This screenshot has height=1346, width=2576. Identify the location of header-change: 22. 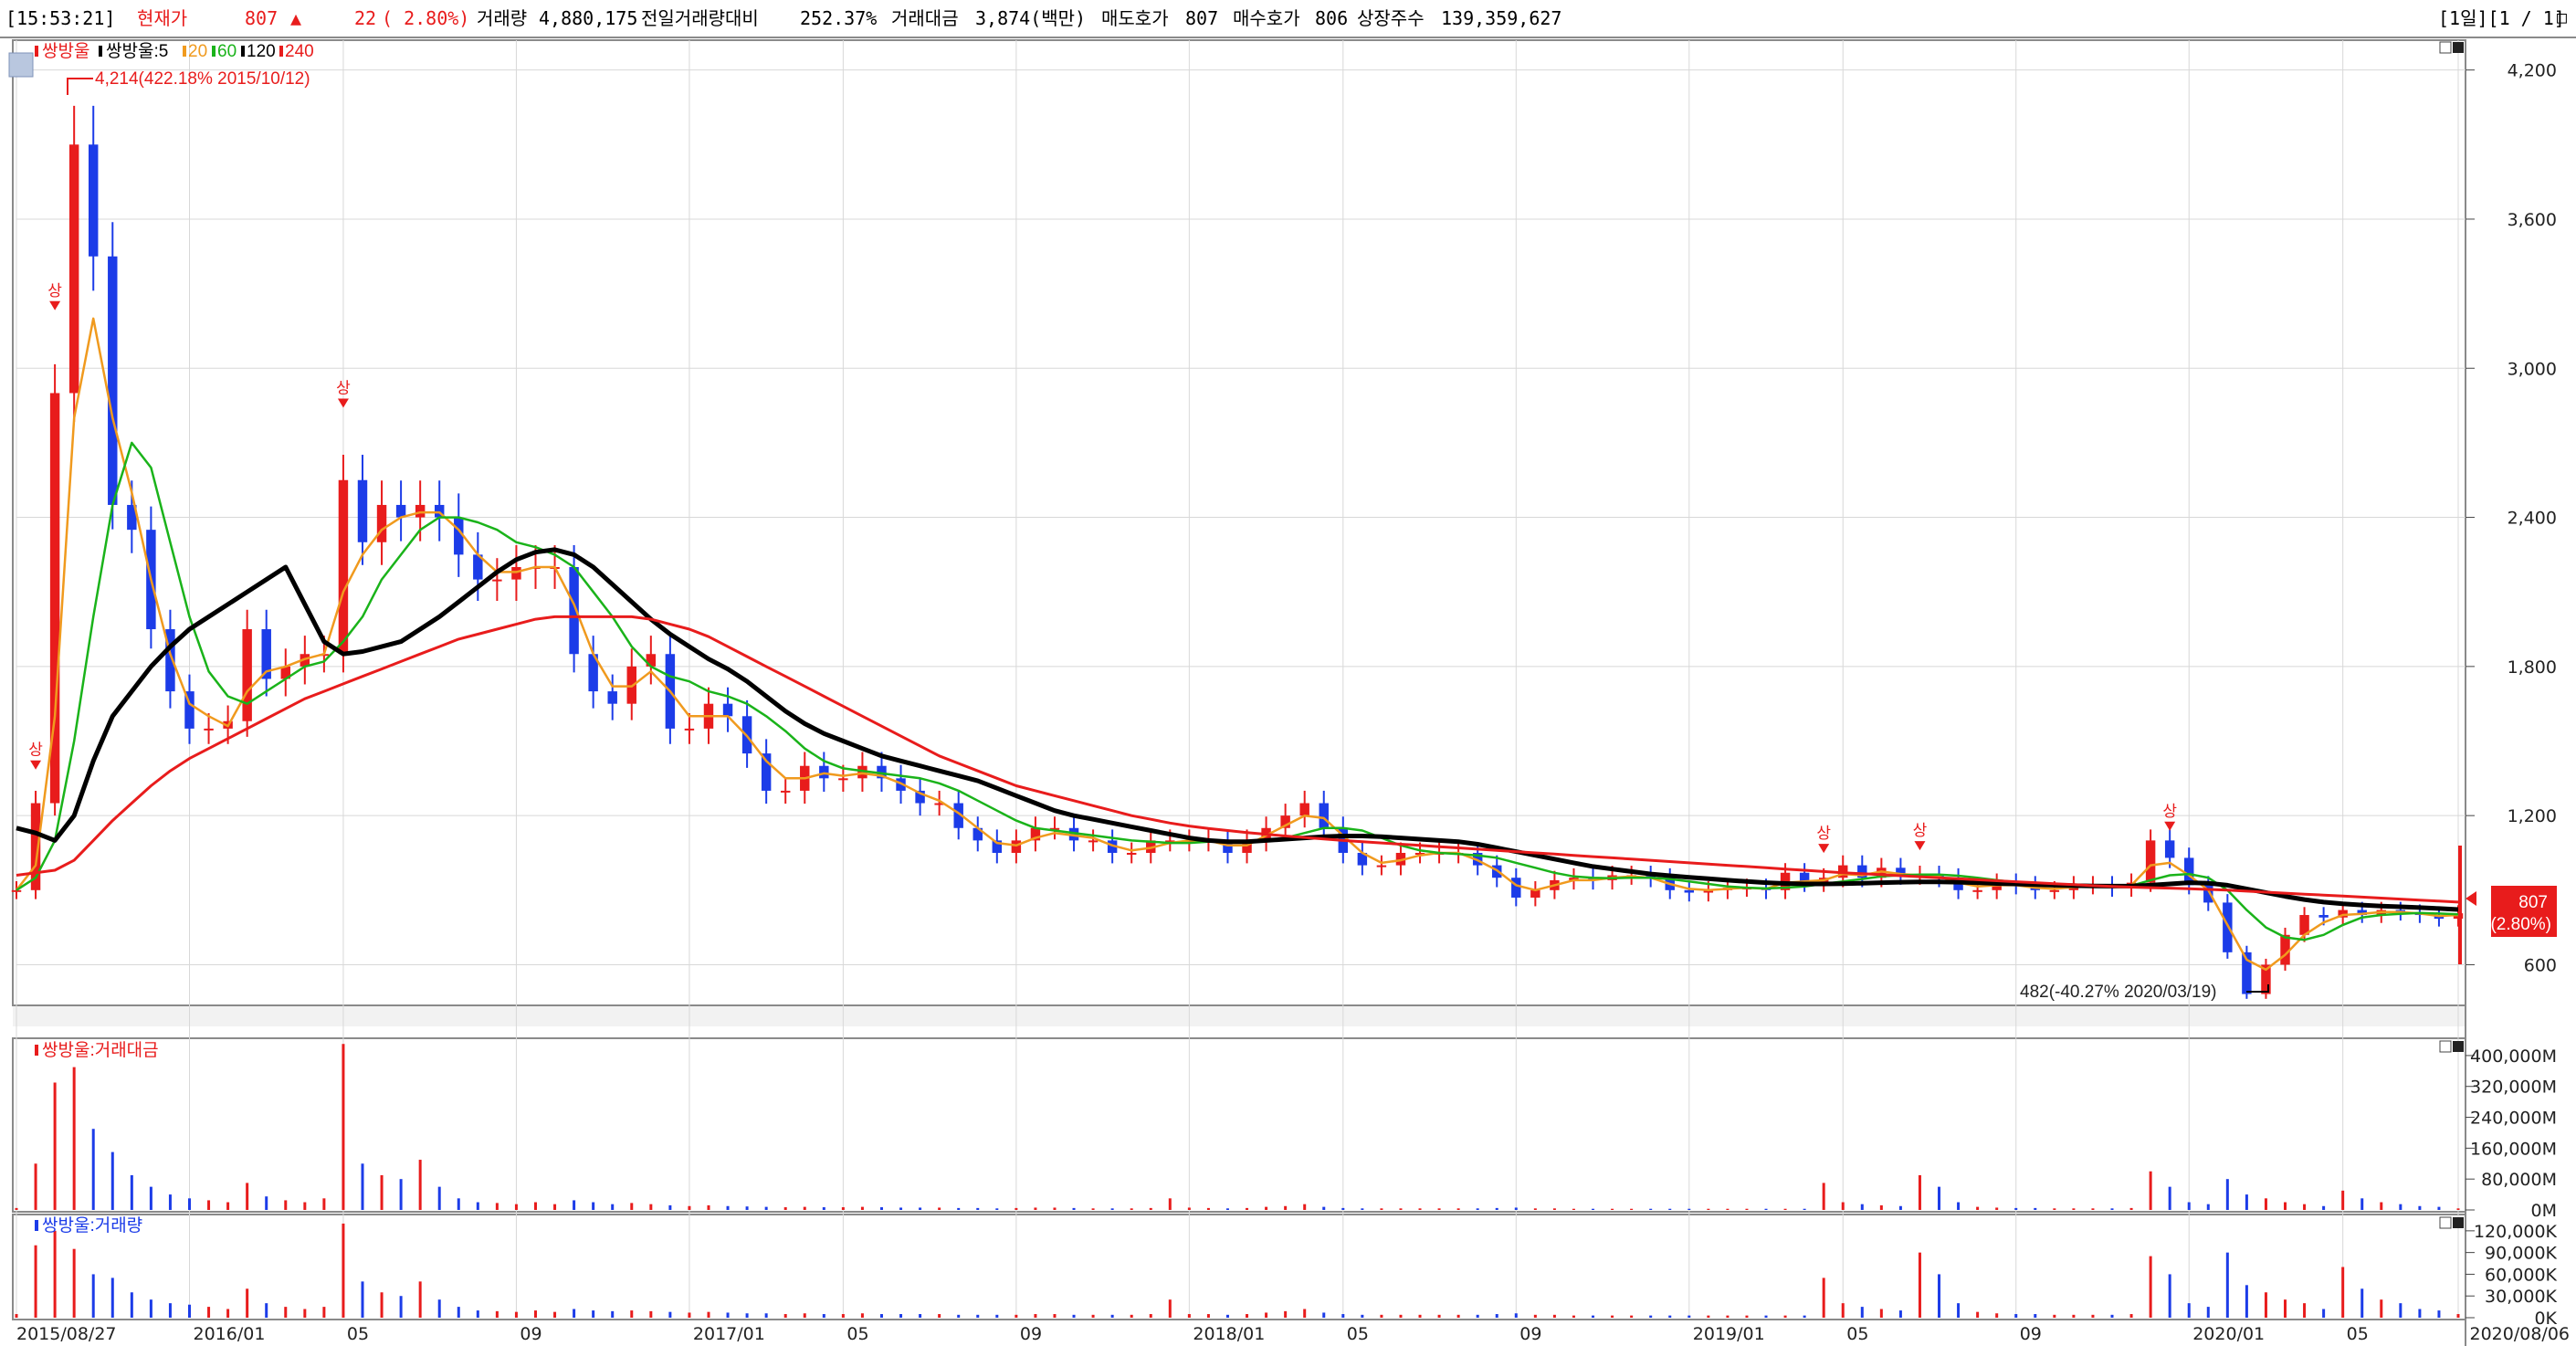
(365, 18).